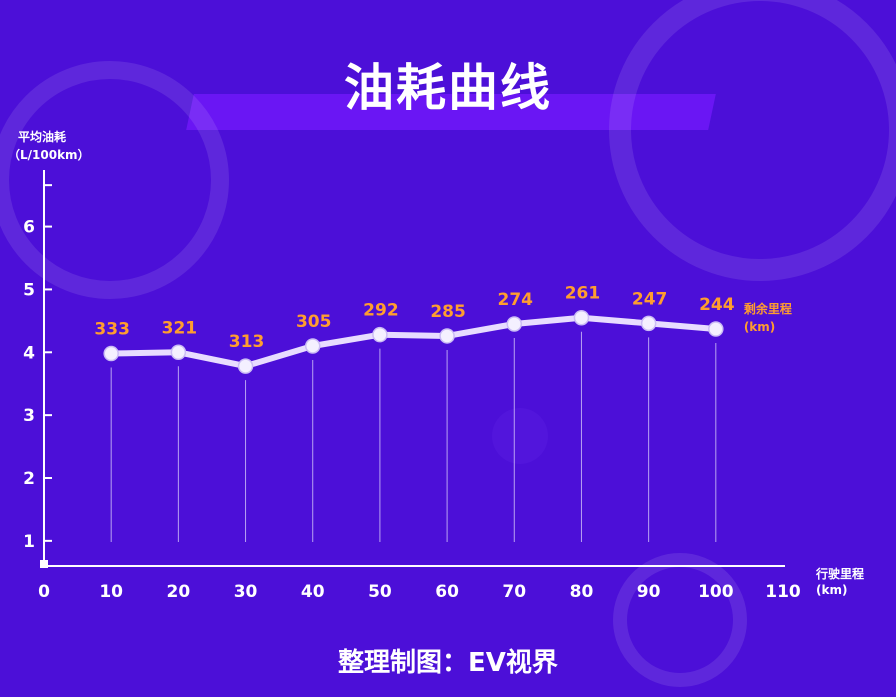  What do you see at coordinates (29, 479) in the screenshot?
I see `y-tick-label: 2` at bounding box center [29, 479].